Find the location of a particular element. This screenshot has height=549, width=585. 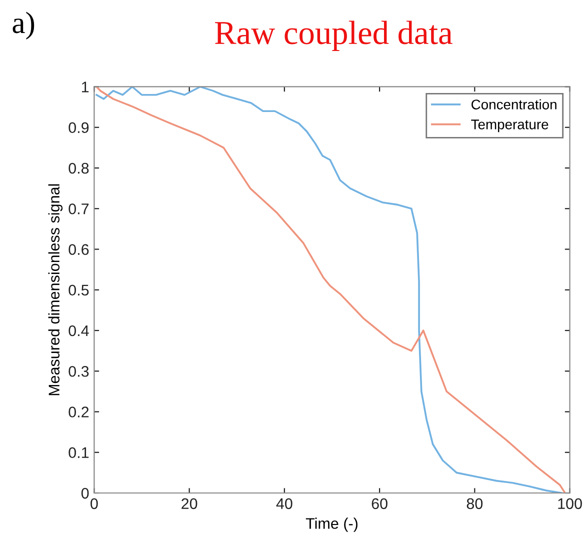

y-tick-label: 0.1 is located at coordinates (78, 452).